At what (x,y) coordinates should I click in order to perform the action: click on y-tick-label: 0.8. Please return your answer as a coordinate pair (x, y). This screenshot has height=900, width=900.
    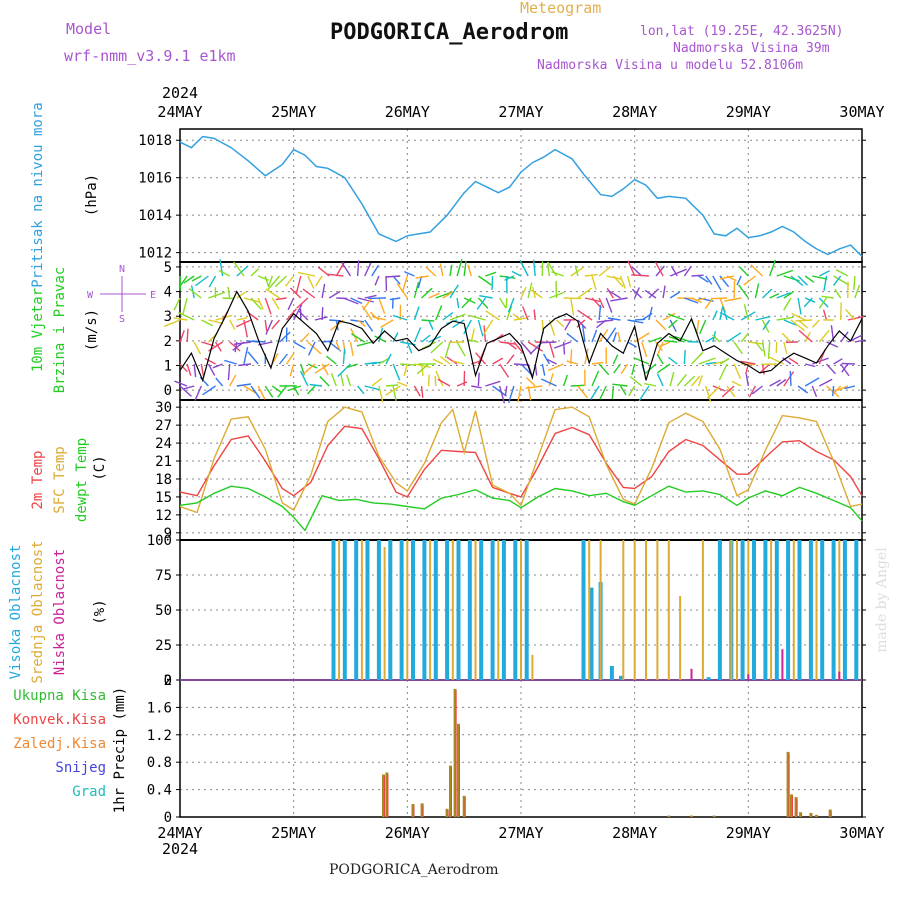
    Looking at the image, I should click on (159, 763).